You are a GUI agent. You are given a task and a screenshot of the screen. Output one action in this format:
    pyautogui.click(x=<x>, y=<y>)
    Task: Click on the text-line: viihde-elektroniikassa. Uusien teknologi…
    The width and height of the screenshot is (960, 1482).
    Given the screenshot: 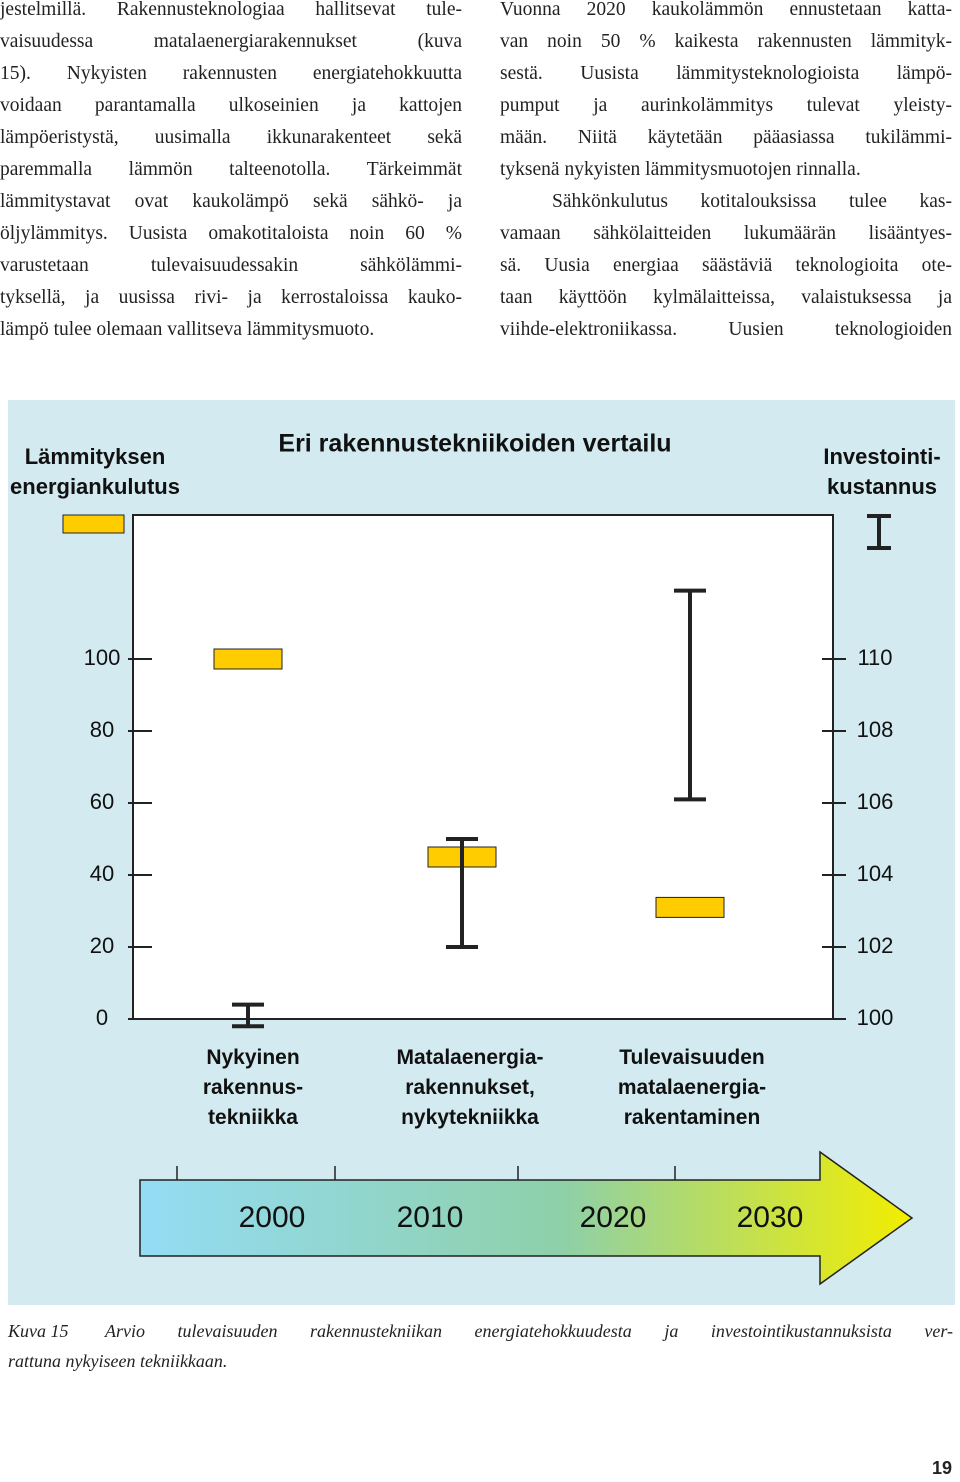 What is the action you would take?
    pyautogui.click(x=726, y=329)
    